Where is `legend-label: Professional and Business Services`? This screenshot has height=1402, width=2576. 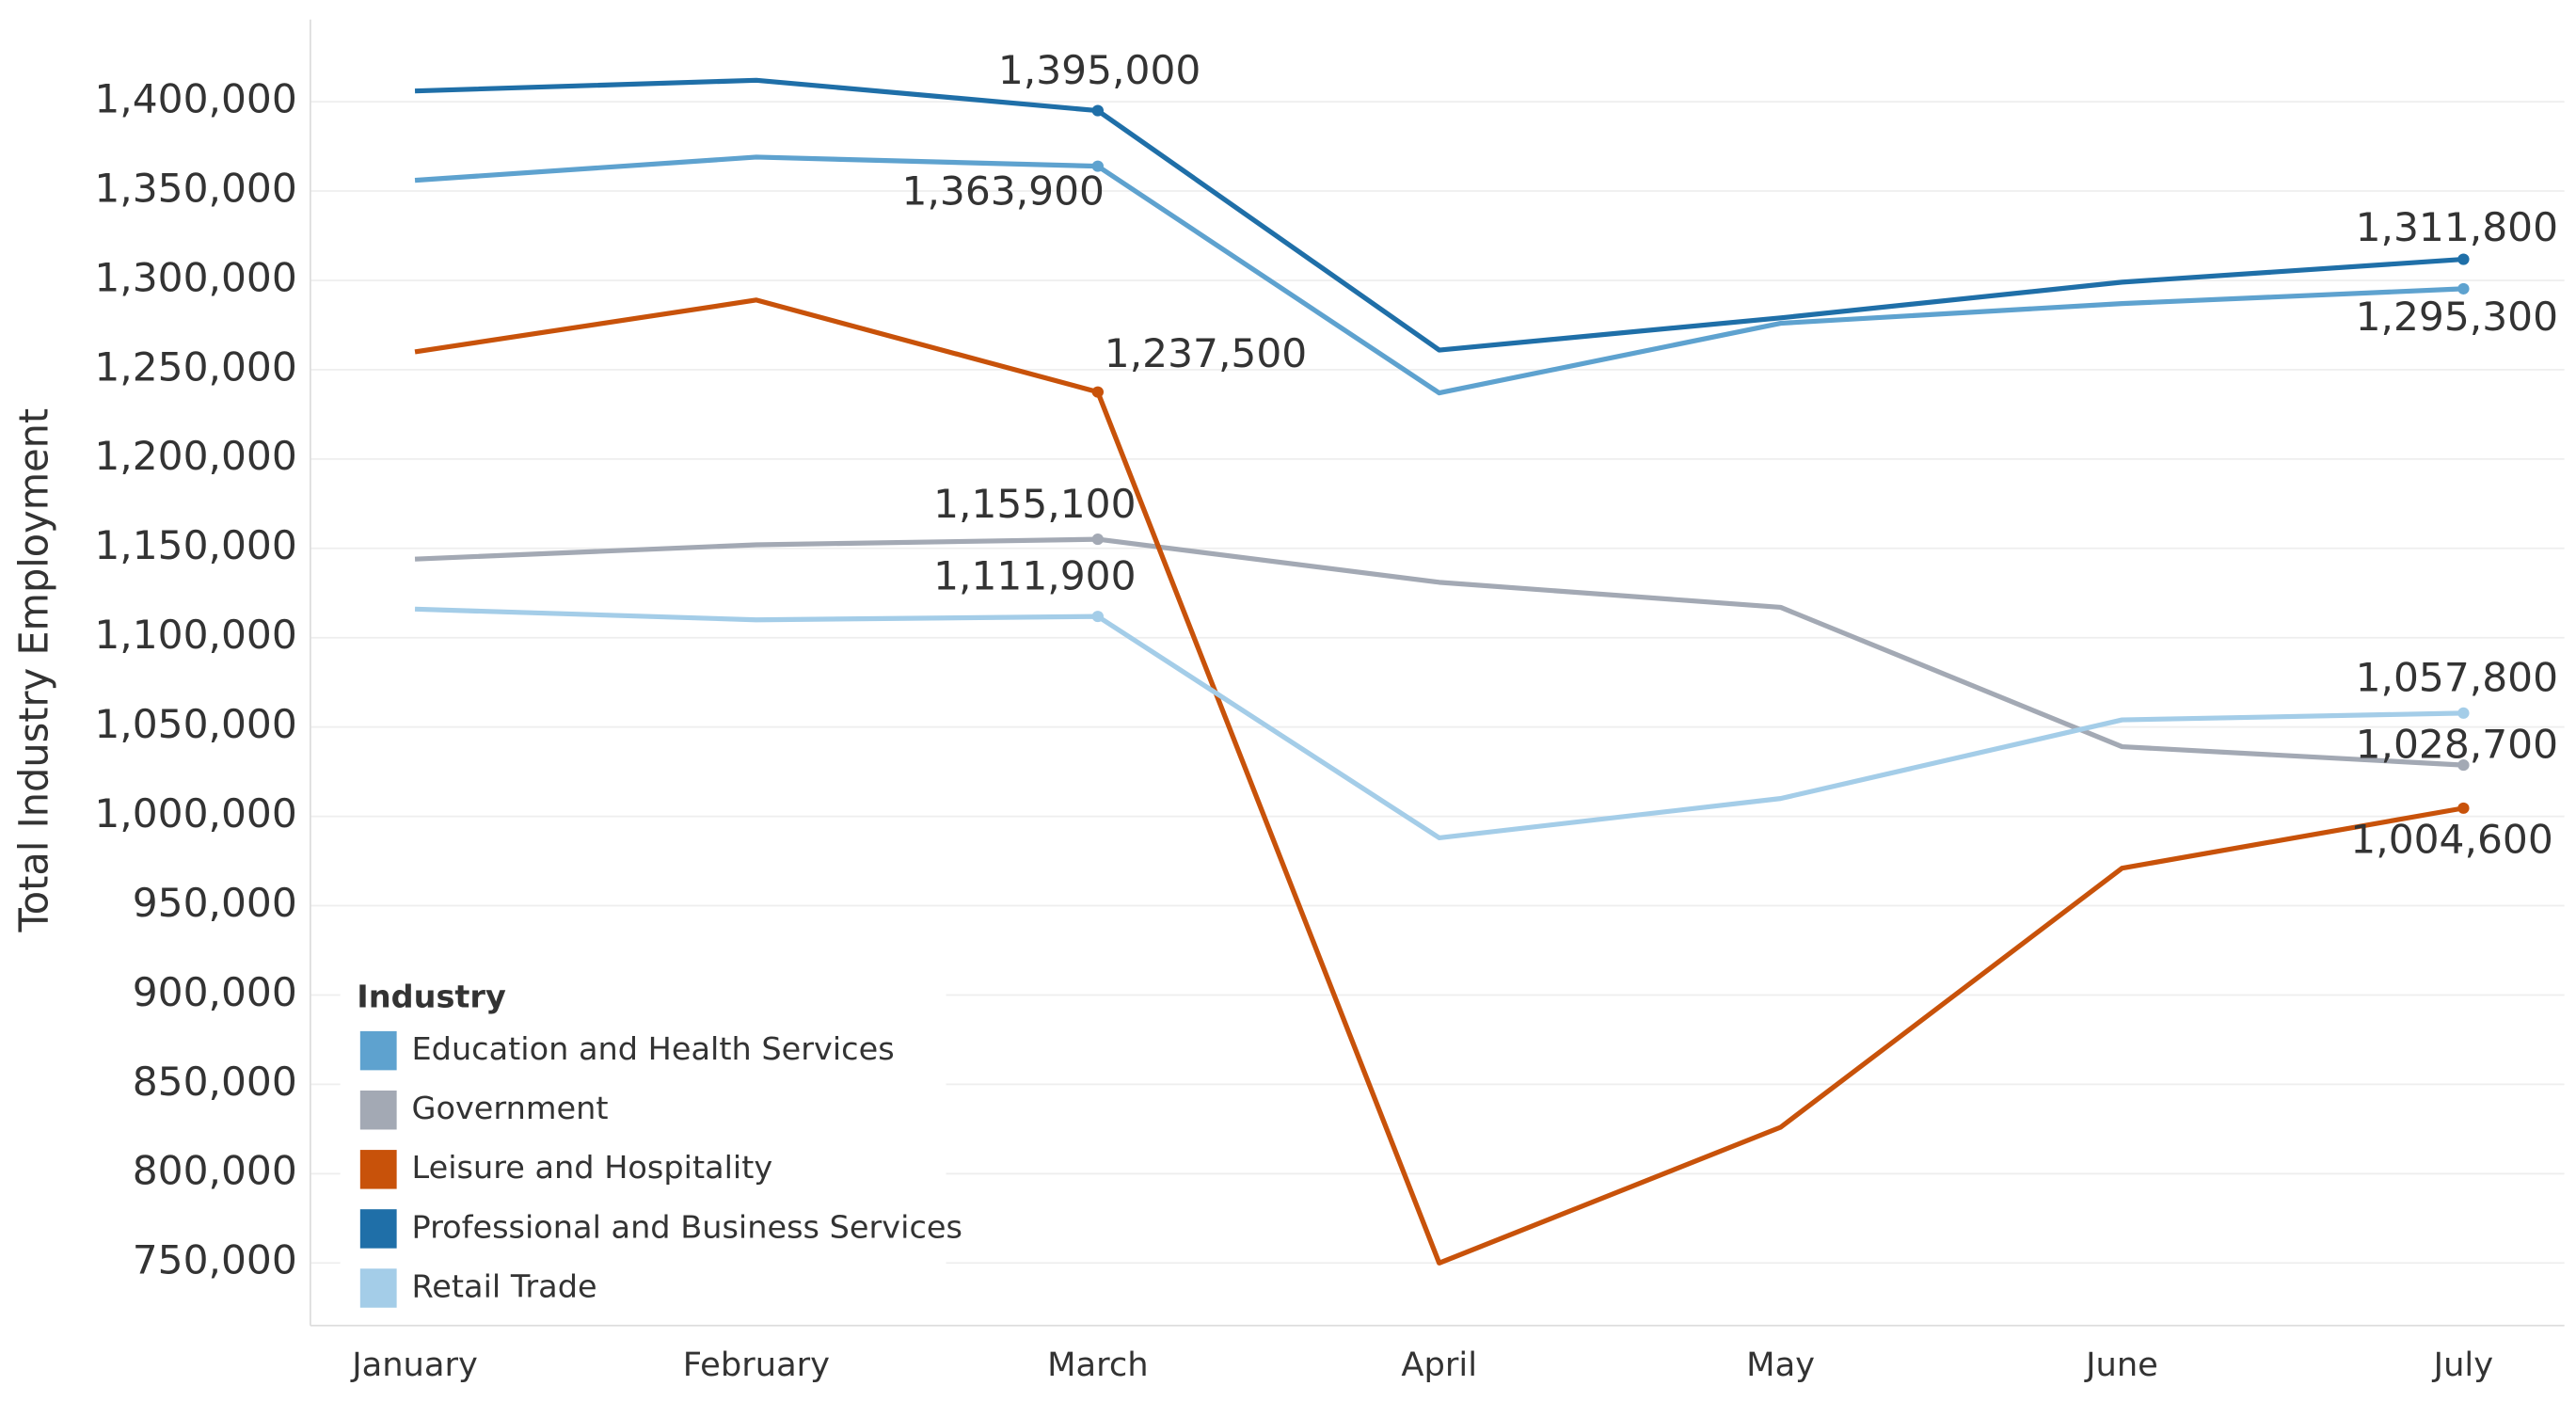 legend-label: Professional and Business Services is located at coordinates (687, 1227).